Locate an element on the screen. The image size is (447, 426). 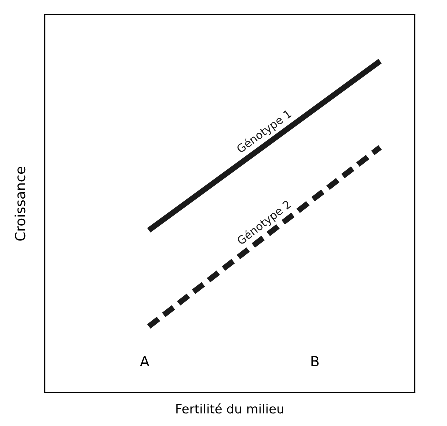
annotation: B is located at coordinates (315, 361).